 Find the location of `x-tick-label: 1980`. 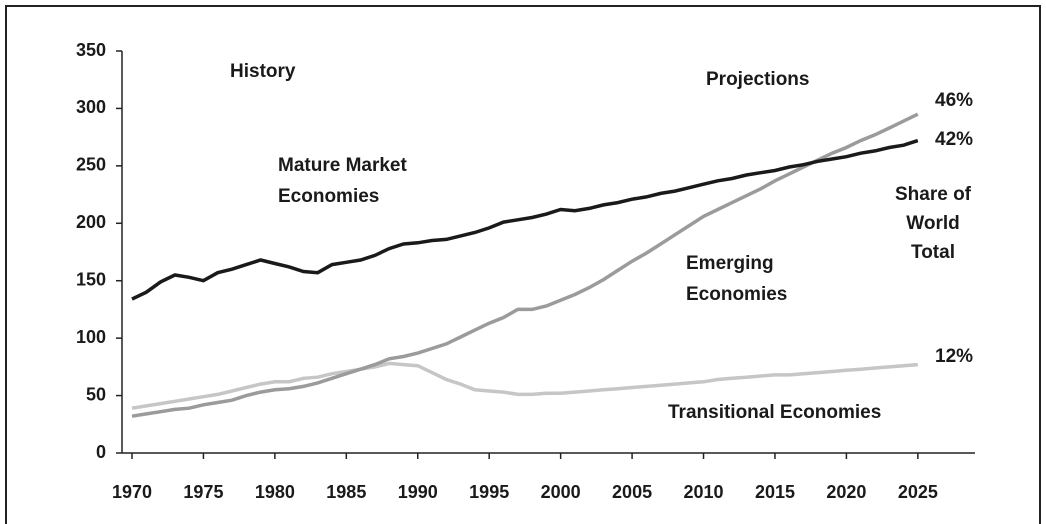

x-tick-label: 1980 is located at coordinates (275, 492).